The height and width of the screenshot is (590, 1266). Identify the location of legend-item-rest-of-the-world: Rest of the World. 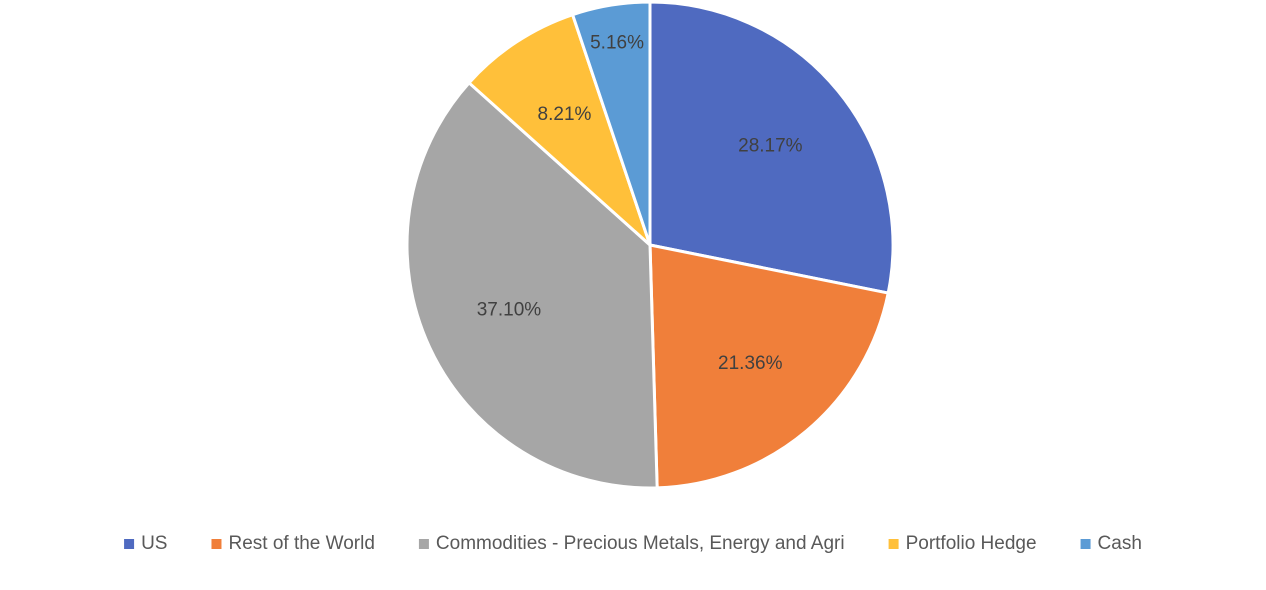
(293, 543).